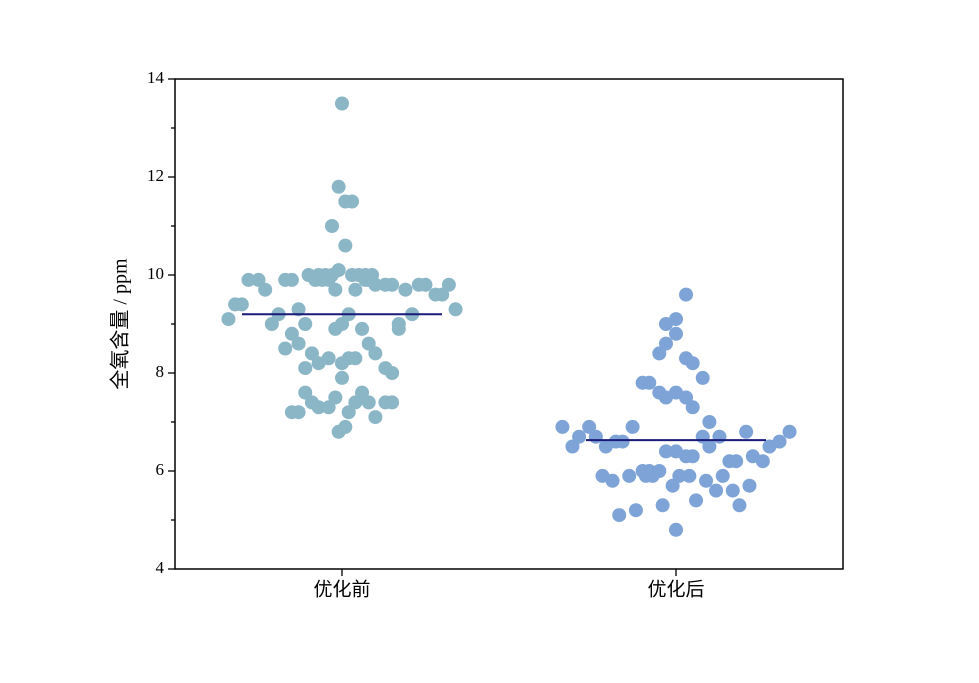  I want to click on y-tick-label: 4, so click(160, 567).